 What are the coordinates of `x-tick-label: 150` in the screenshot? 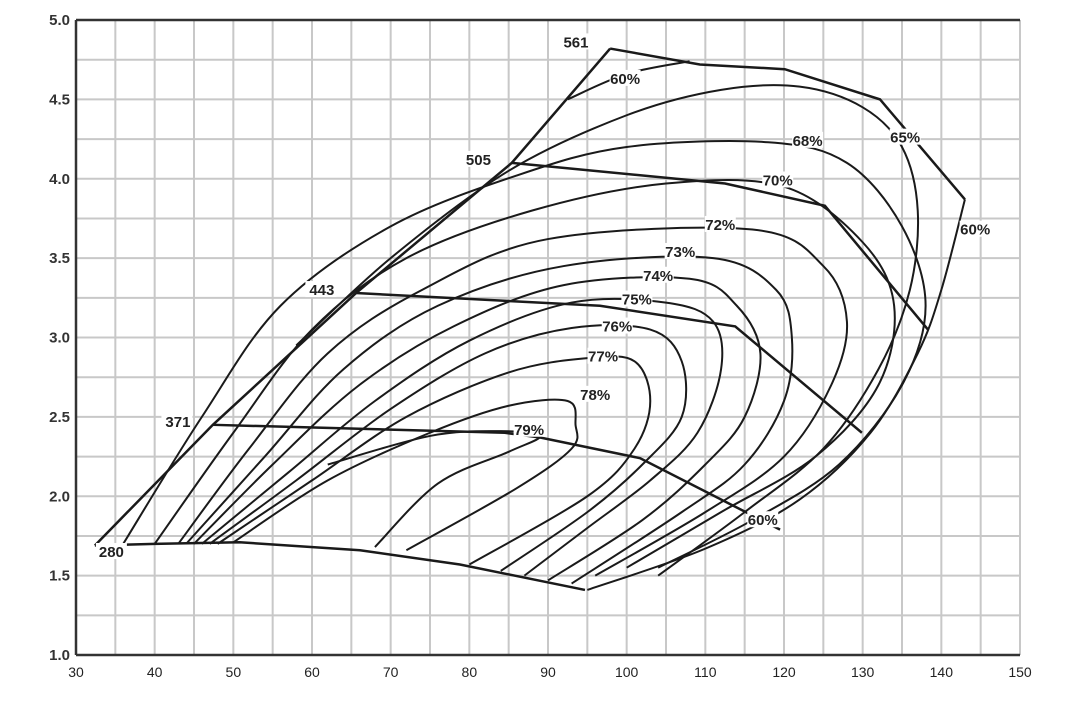 It's located at (1020, 672).